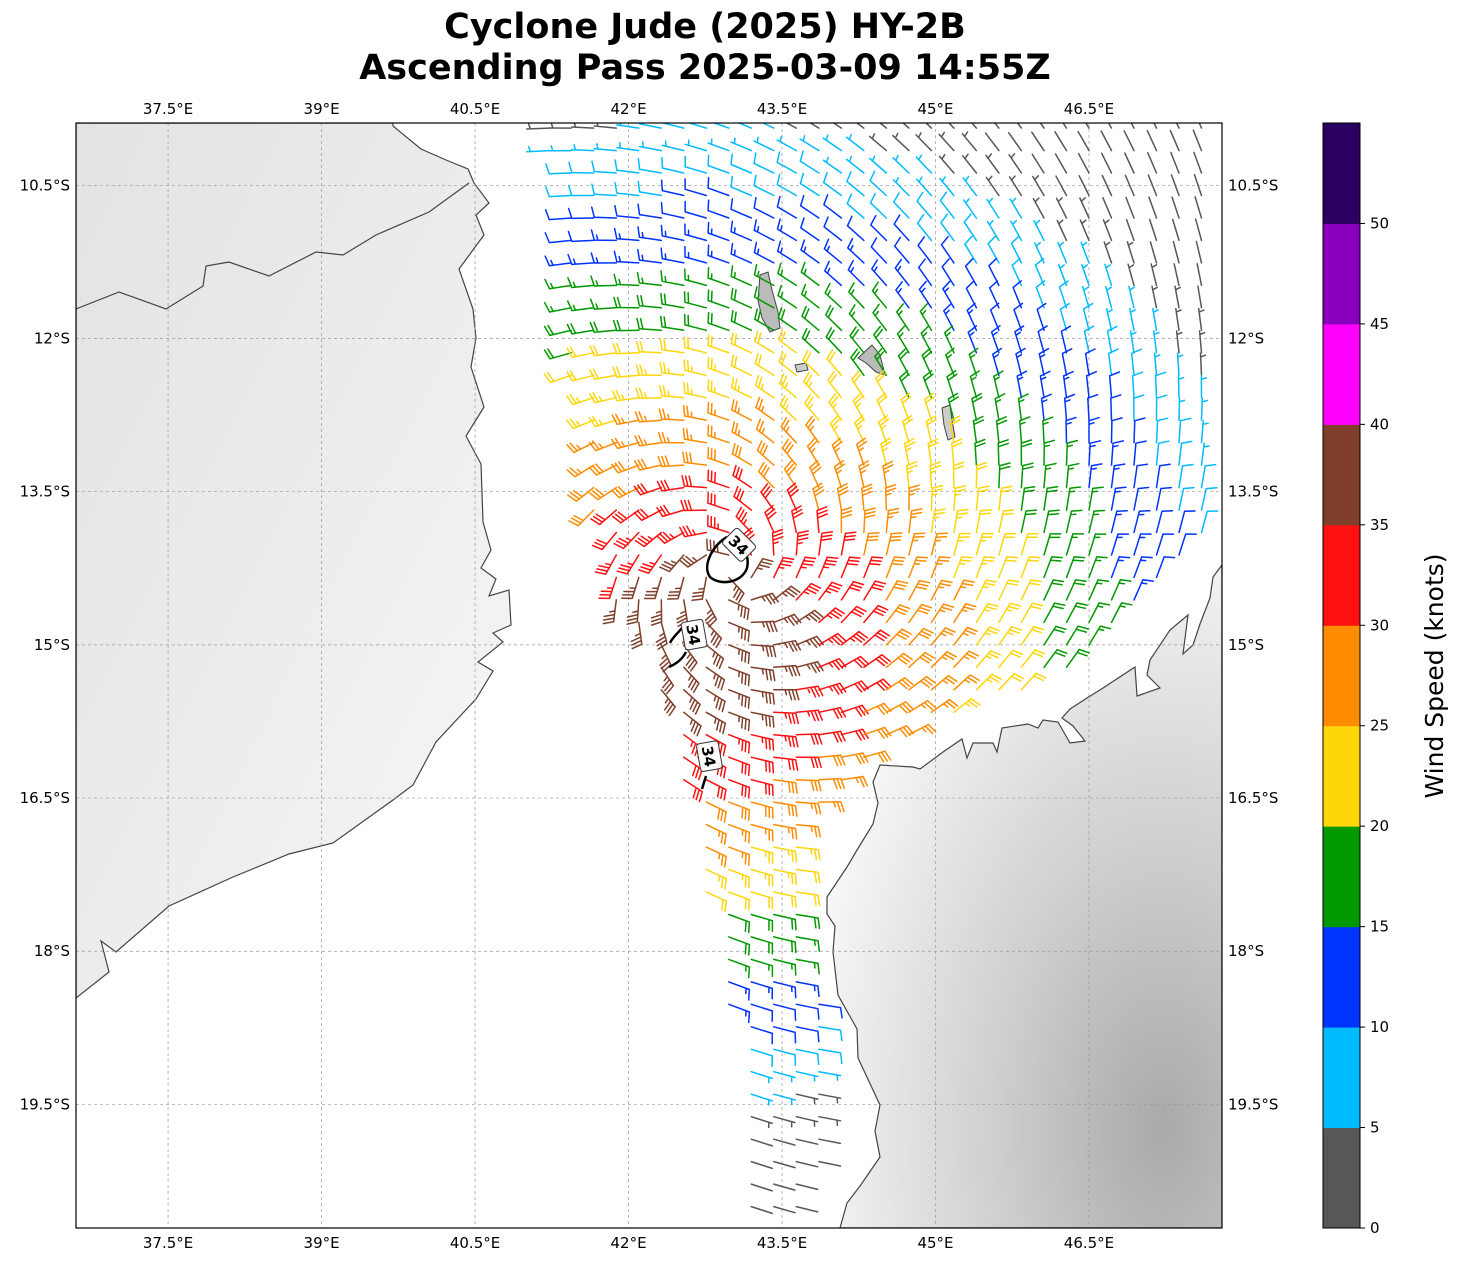  I want to click on lat-tick-label-left: 19.5°S, so click(45, 1104).